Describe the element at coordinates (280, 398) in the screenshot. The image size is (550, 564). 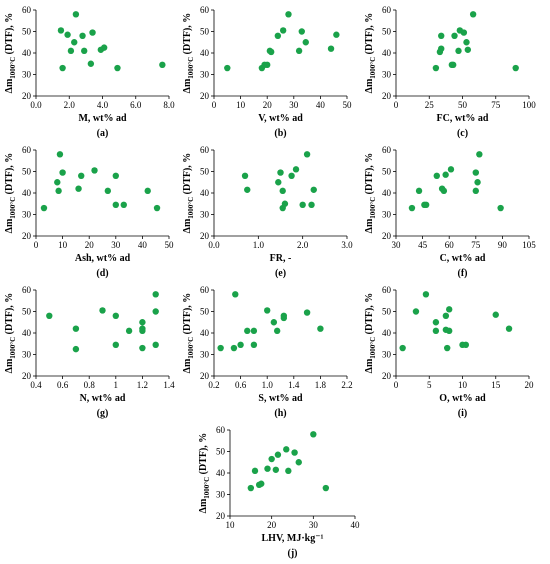
I see `x-axis-label: S, wt% ad` at that location.